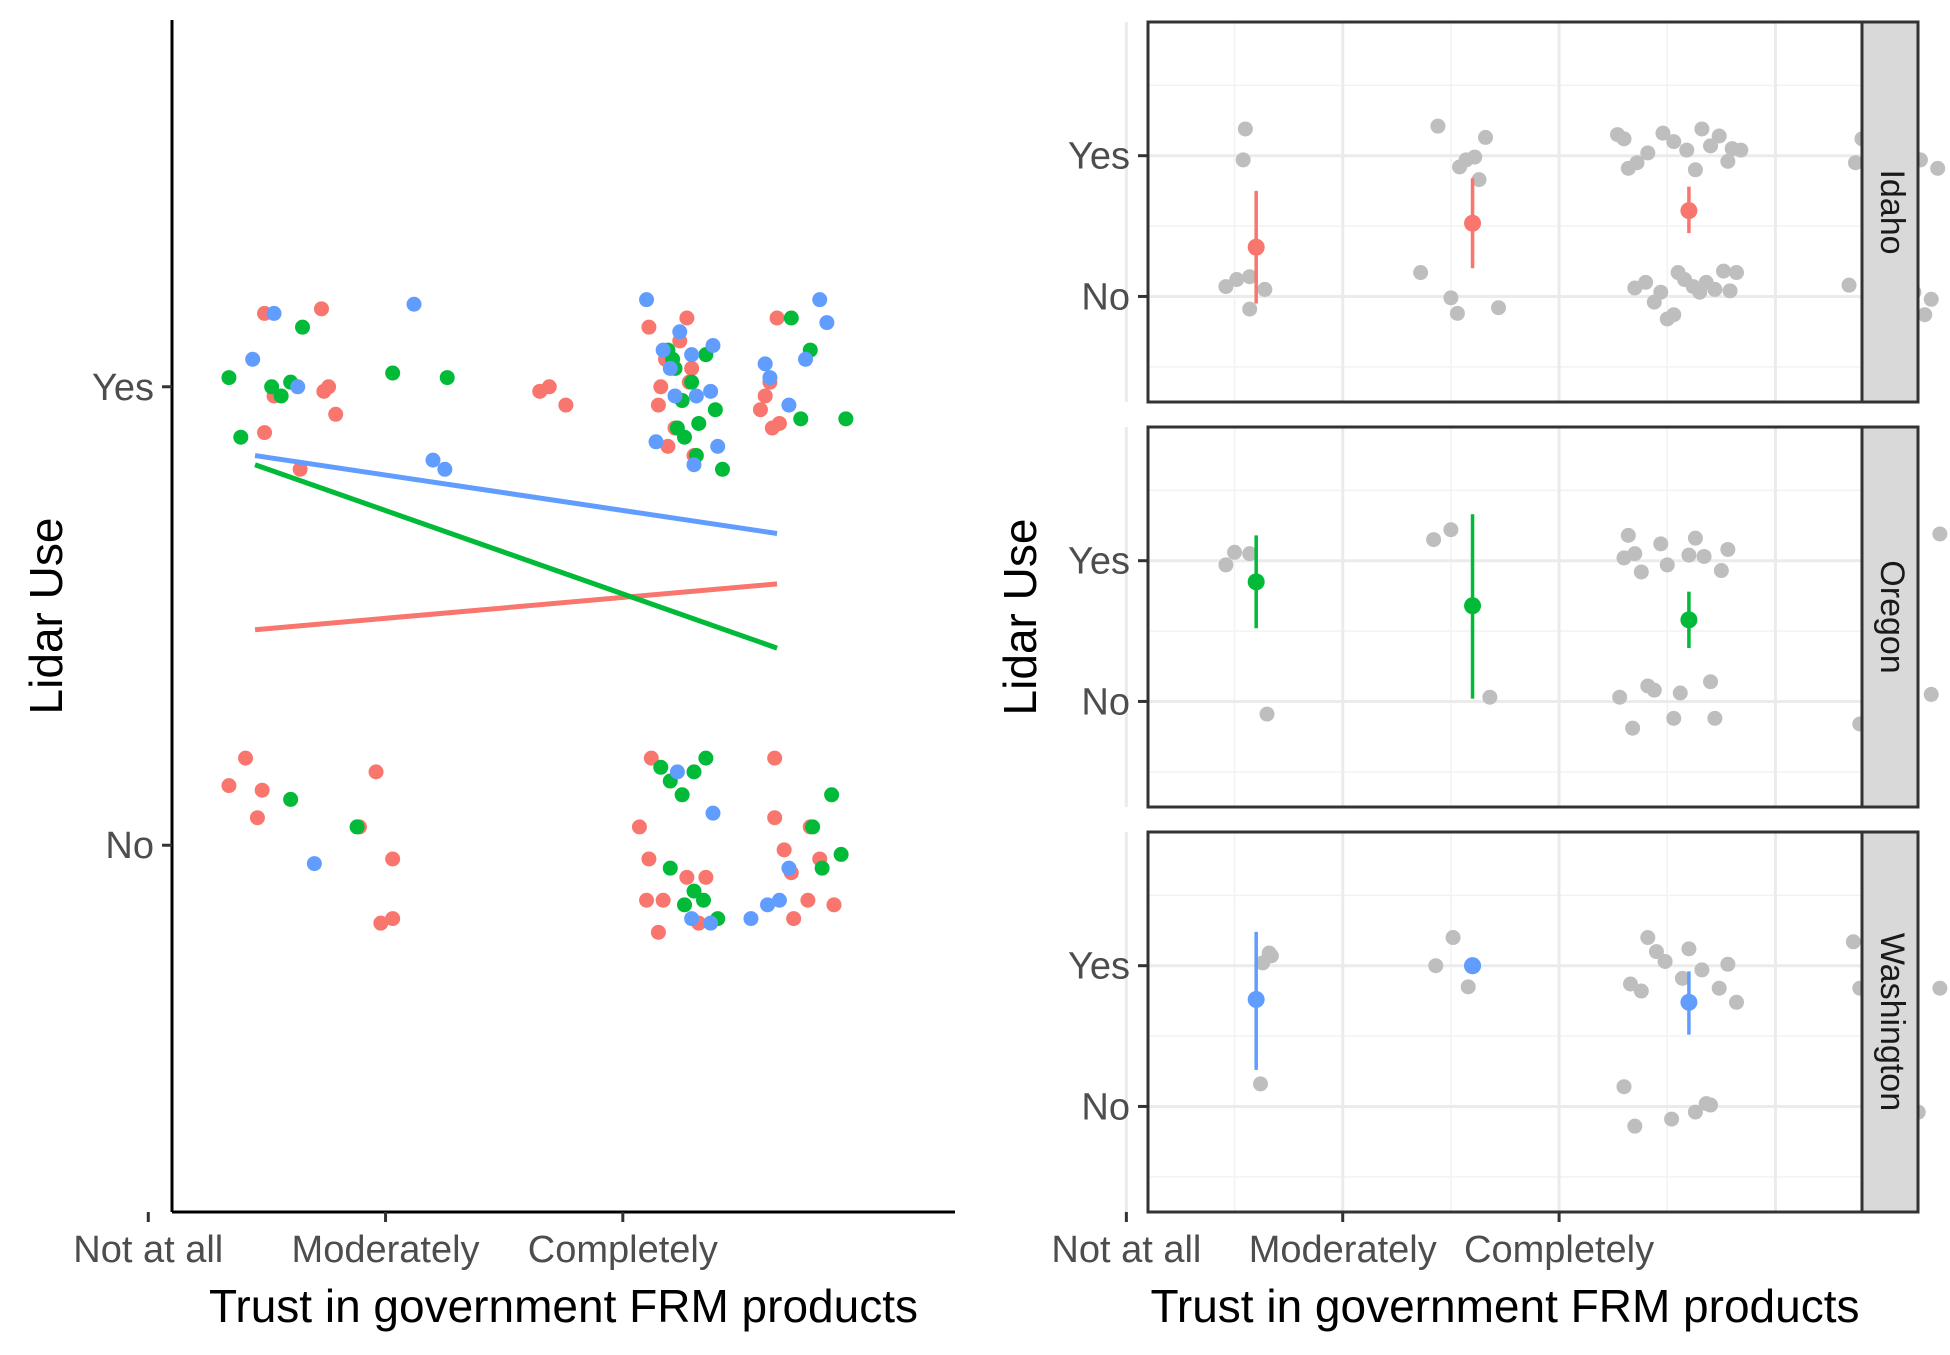  Describe the element at coordinates (1508, 617) in the screenshot. I see `facet-panel-oregon: Oregon No Yes` at that location.